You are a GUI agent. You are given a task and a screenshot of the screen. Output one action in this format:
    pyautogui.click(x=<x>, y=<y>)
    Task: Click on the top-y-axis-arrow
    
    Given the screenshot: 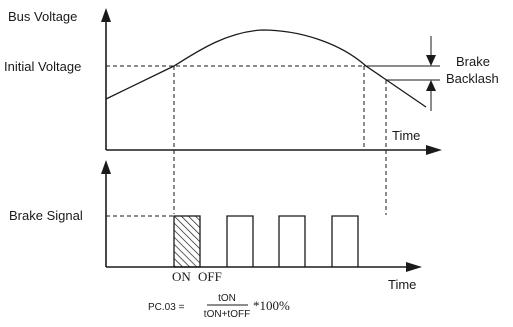 What is the action you would take?
    pyautogui.click(x=106, y=15)
    